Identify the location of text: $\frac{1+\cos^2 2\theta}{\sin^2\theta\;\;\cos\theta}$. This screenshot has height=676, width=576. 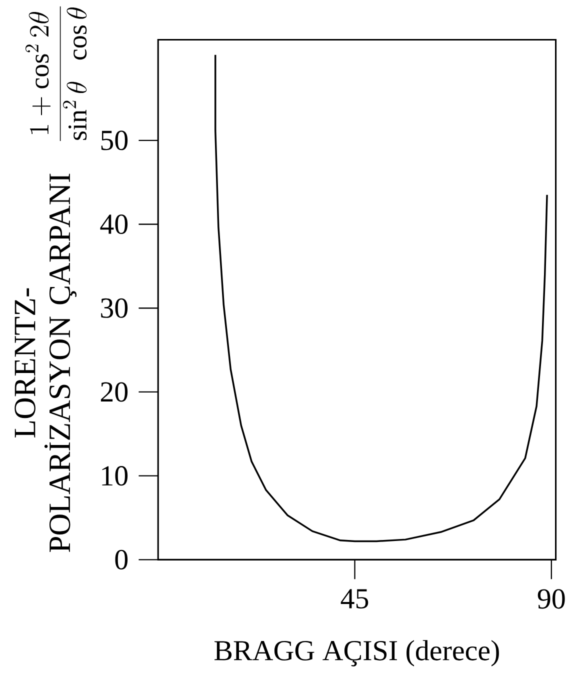
(56, 73).